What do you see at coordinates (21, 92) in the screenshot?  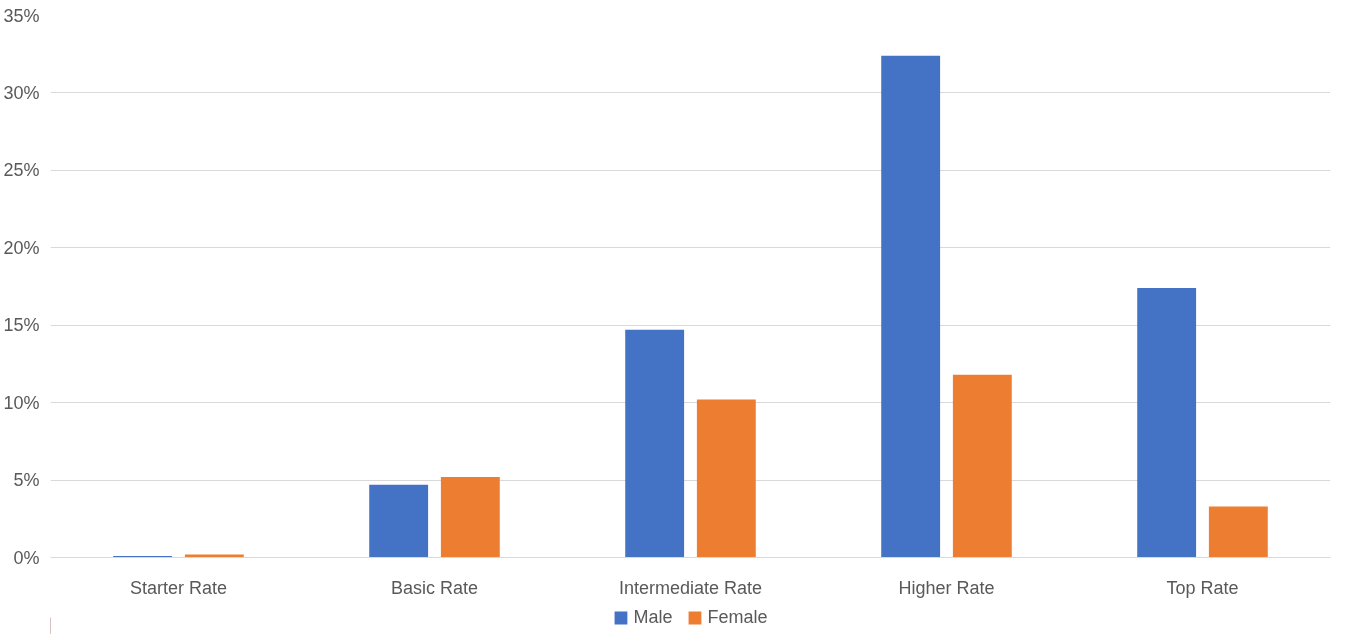 I see `y-tick-label: 30%` at bounding box center [21, 92].